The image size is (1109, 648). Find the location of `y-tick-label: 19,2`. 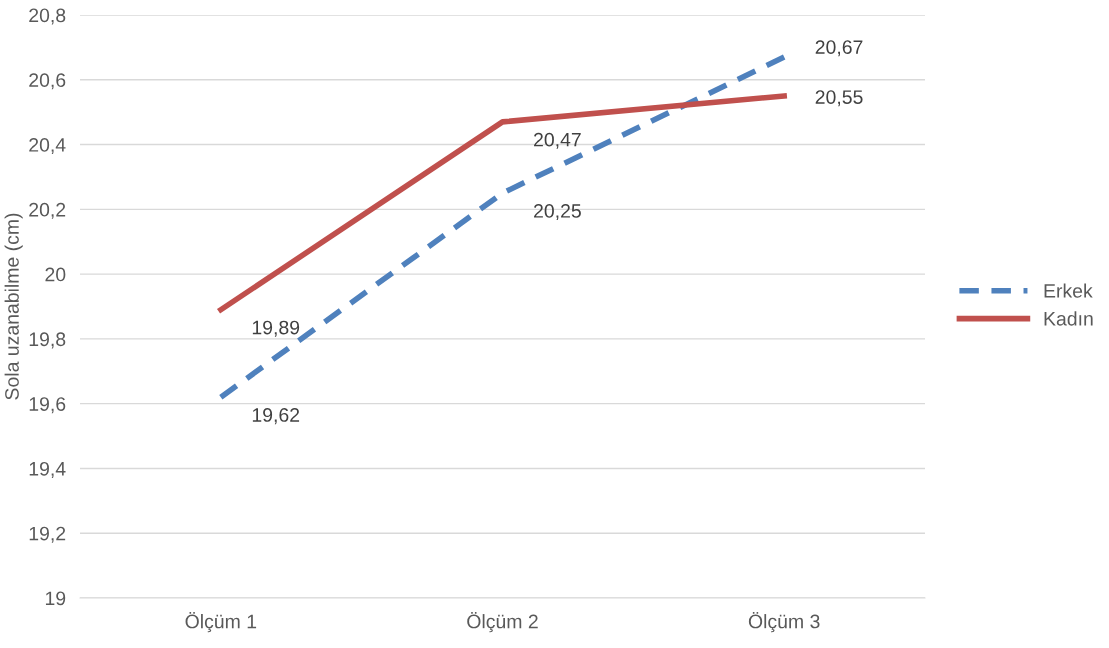

y-tick-label: 19,2 is located at coordinates (47, 534).